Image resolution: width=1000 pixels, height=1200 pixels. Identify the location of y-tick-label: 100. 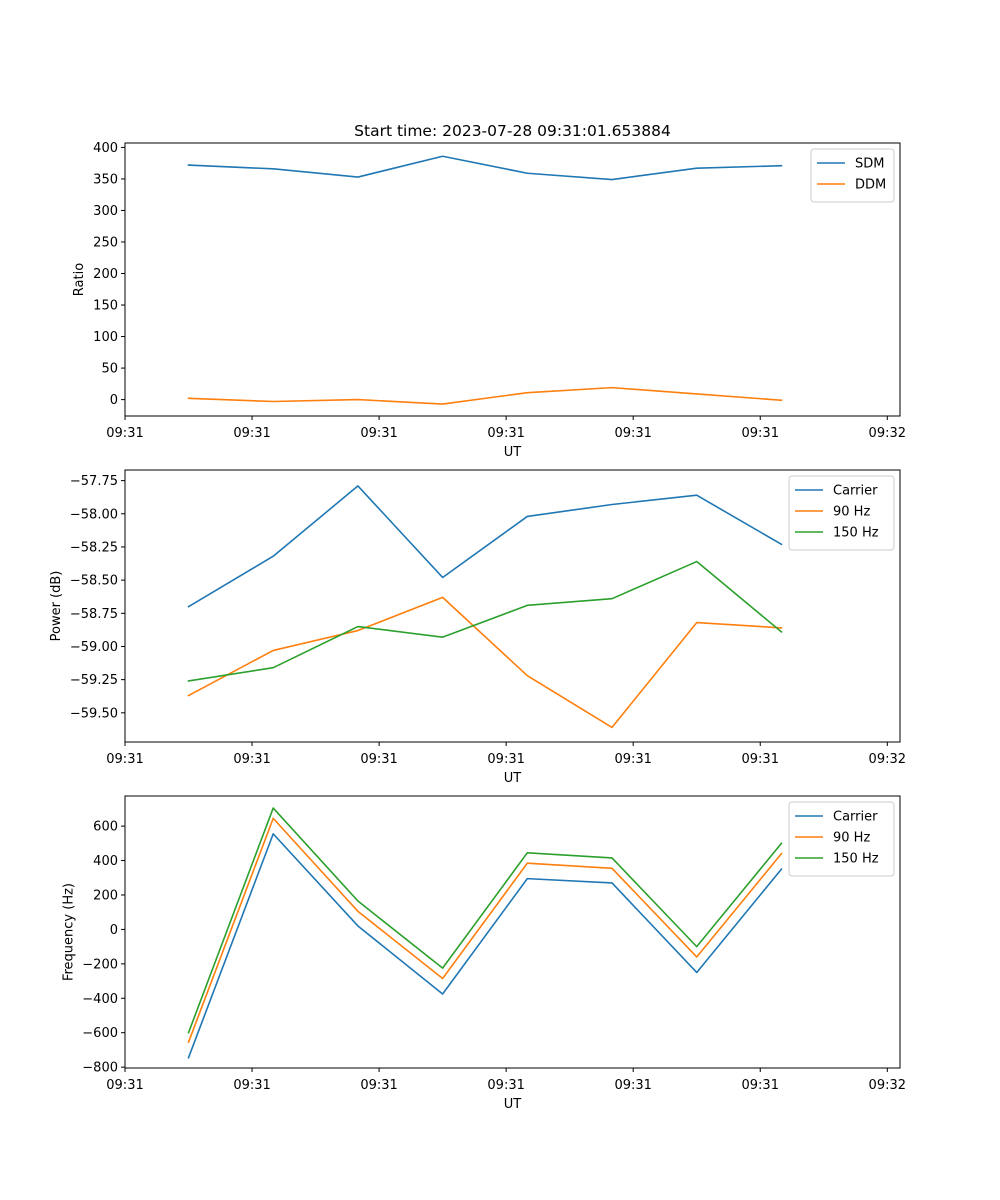
(105, 337).